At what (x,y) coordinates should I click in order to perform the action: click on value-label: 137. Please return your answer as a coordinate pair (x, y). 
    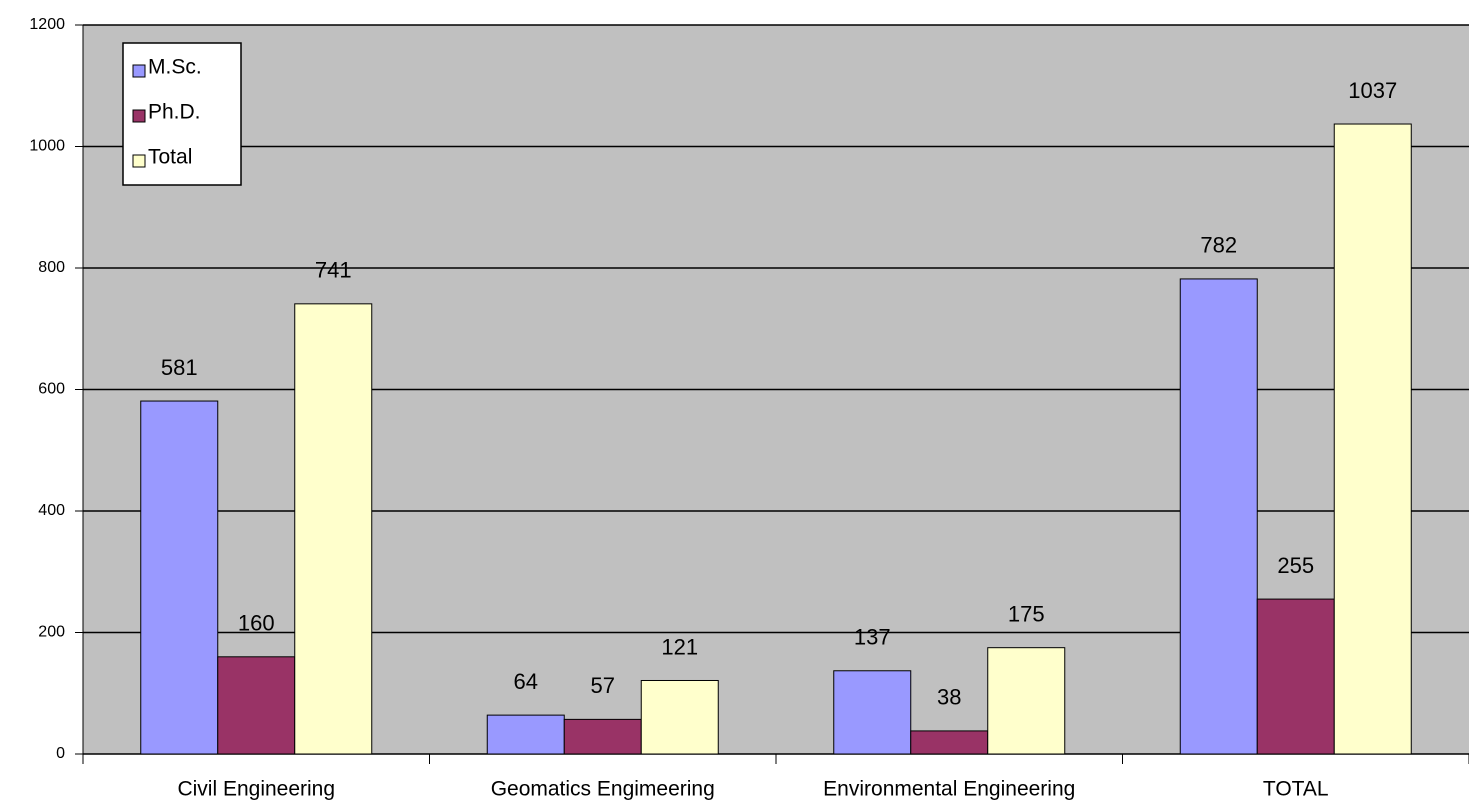
    Looking at the image, I should click on (872, 637).